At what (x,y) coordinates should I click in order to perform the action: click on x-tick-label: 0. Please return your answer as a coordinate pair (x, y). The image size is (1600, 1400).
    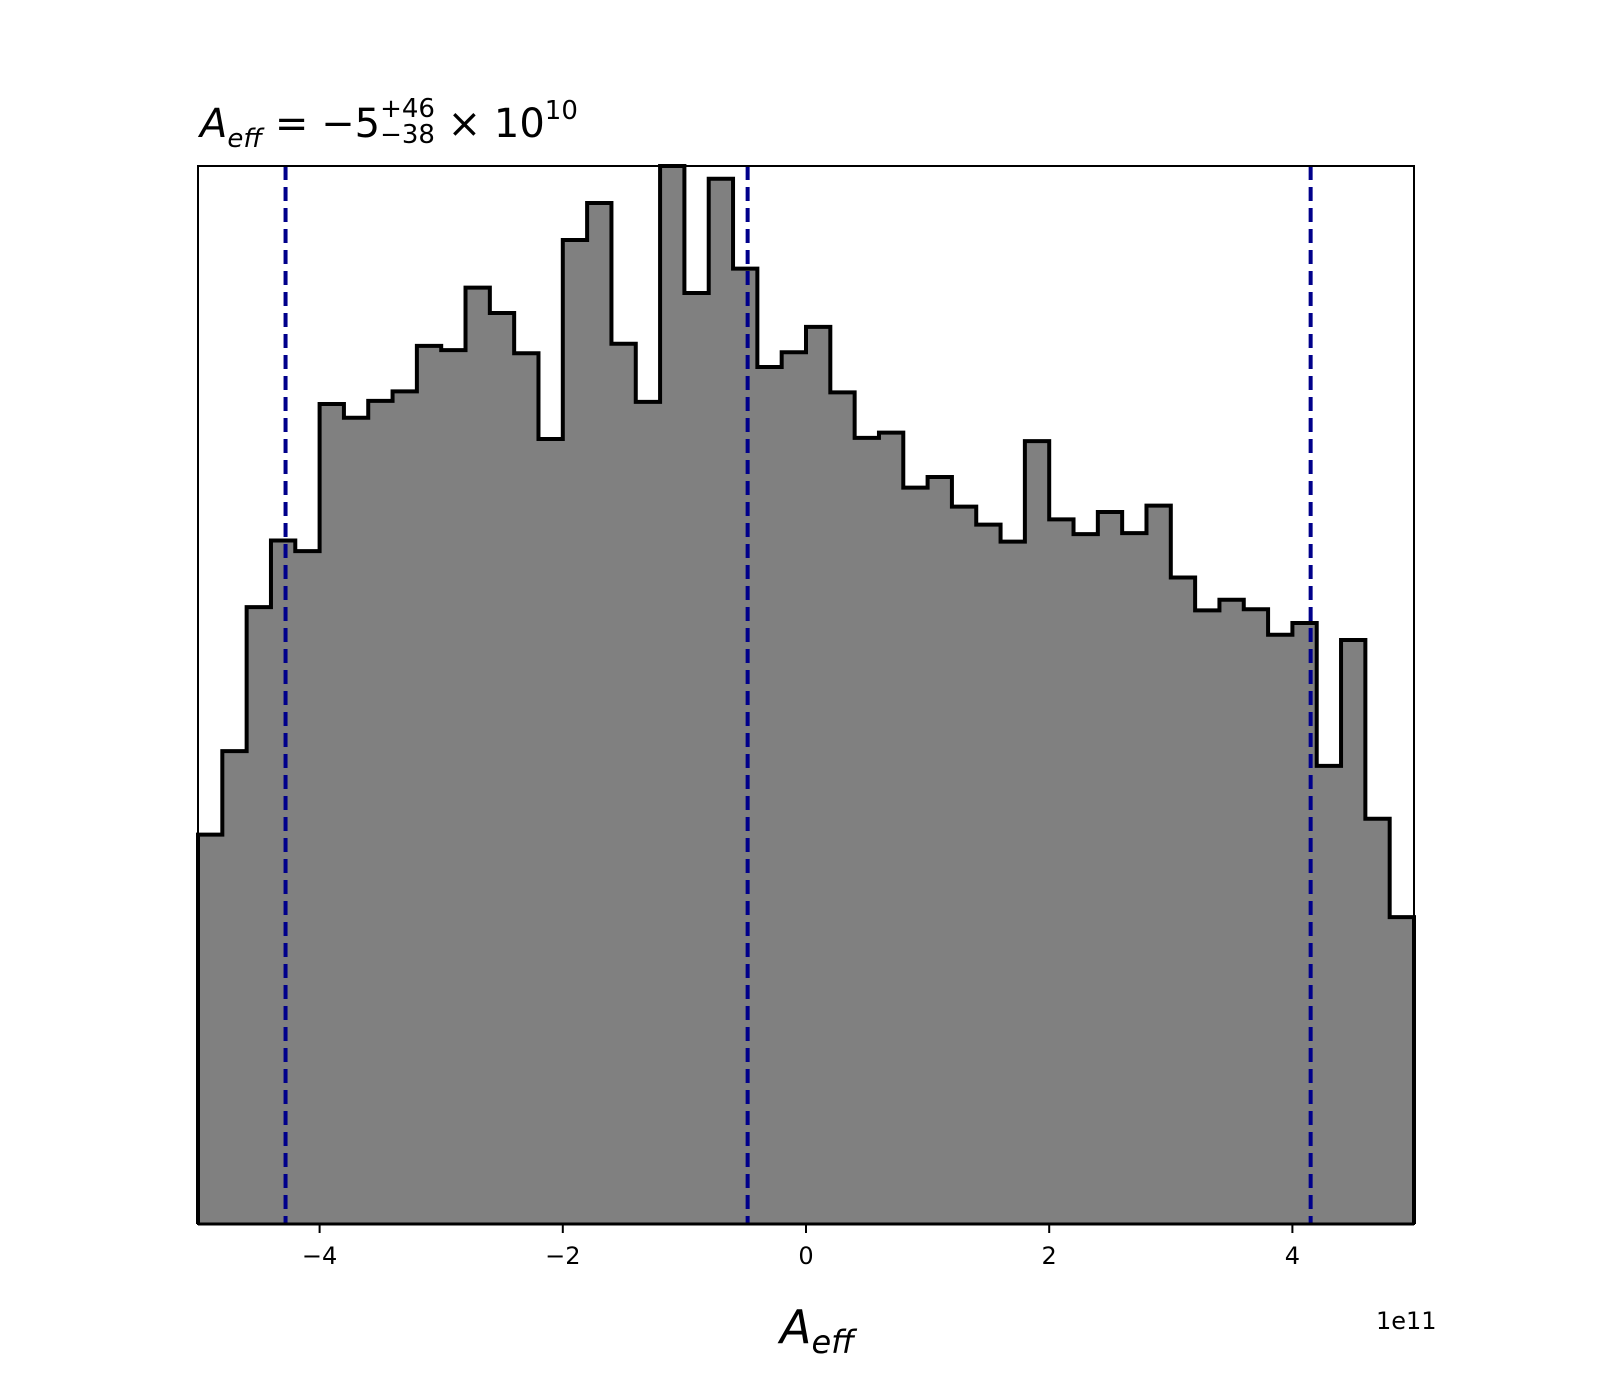
    Looking at the image, I should click on (805, 1256).